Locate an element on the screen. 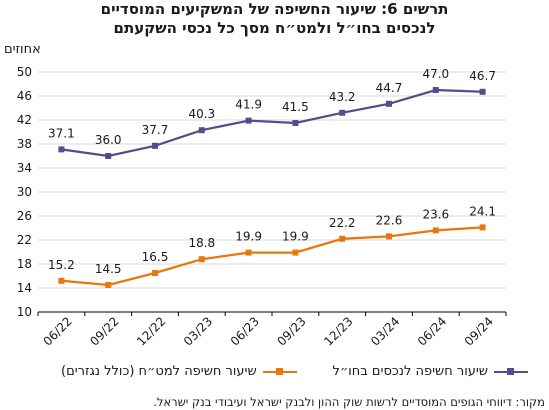  x-tick-label: 12/22 is located at coordinates (151, 331).